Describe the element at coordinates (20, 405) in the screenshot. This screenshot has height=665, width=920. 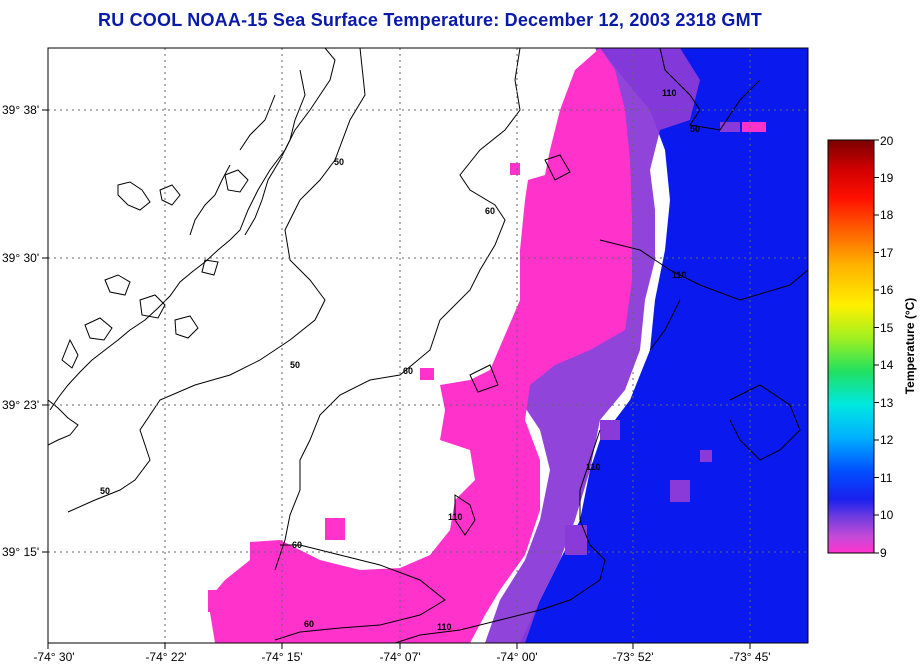
I see `lat-tick-label: 39° 23'` at that location.